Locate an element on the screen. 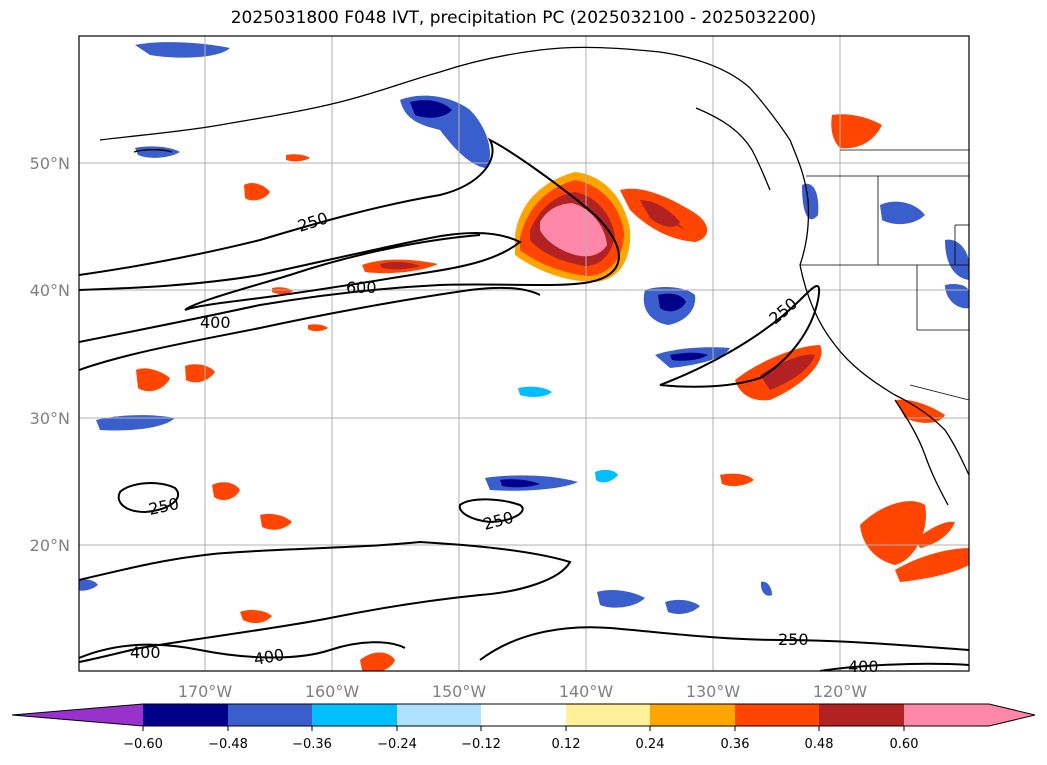 The width and height of the screenshot is (1047, 765). colorbar-extend-high is located at coordinates (1012, 715).